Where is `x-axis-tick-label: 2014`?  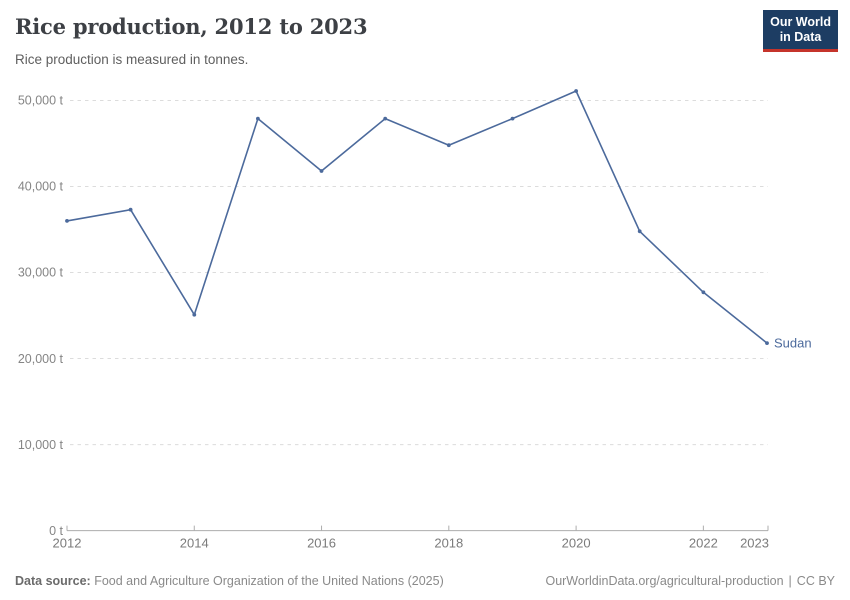
x-axis-tick-label: 2014 is located at coordinates (194, 543).